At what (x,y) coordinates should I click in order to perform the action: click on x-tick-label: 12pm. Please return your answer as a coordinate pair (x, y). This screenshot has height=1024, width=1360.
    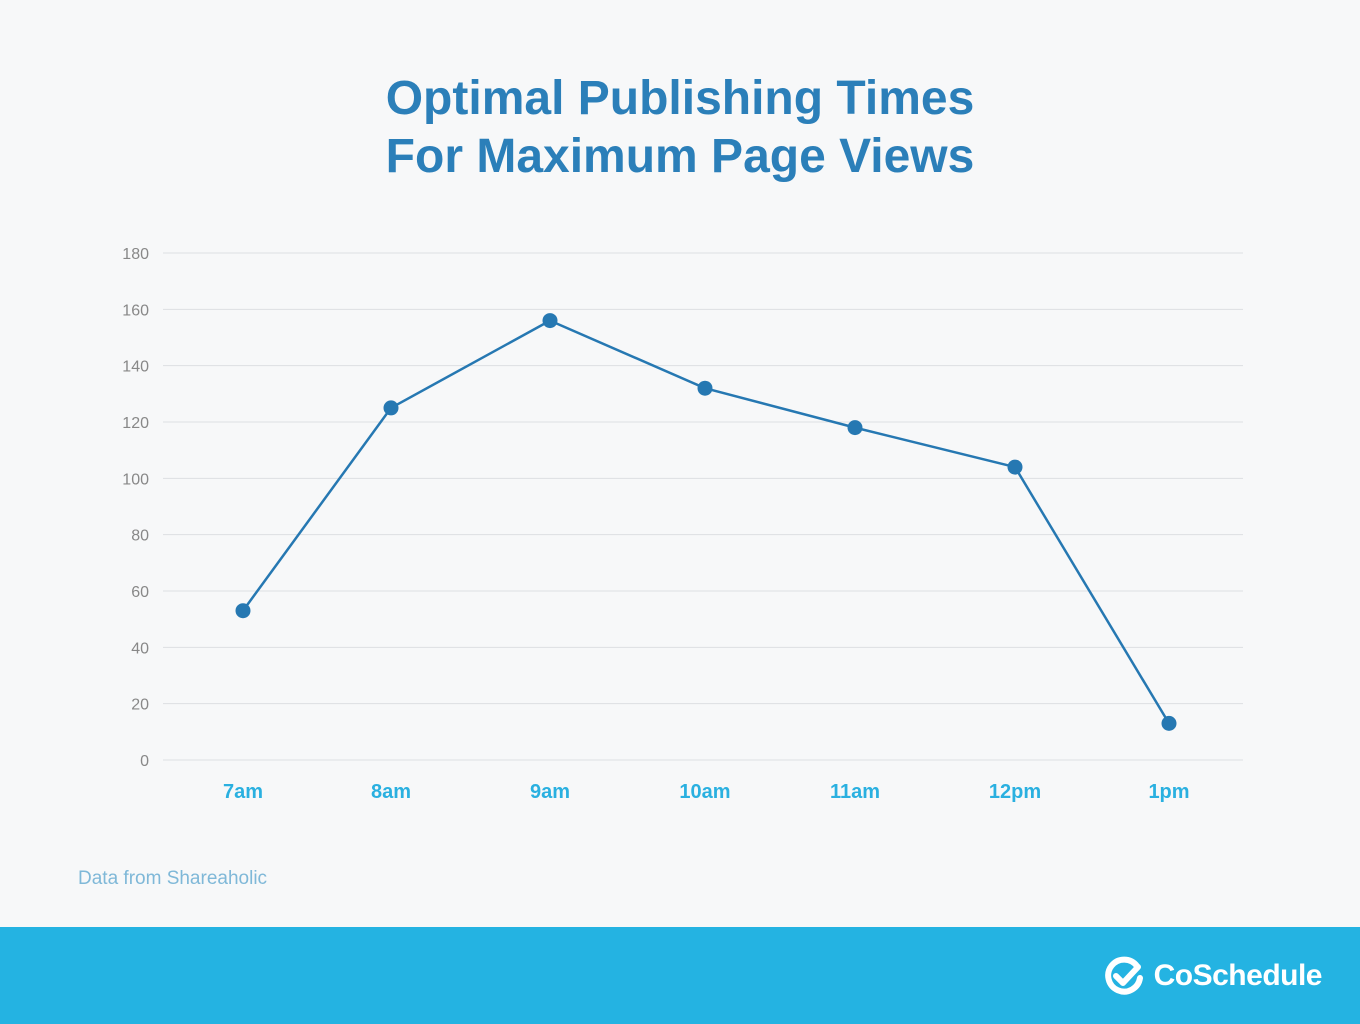
    Looking at the image, I should click on (1015, 792).